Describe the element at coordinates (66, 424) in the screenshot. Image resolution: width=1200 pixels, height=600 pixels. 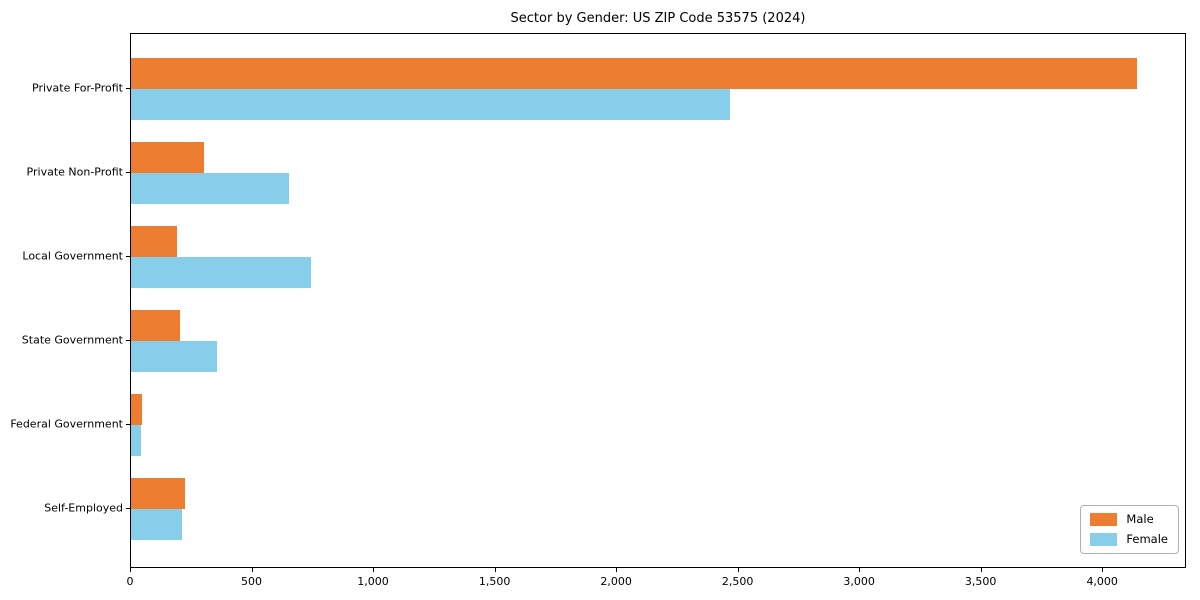
I see `category-label-federal-government: Federal Government` at that location.